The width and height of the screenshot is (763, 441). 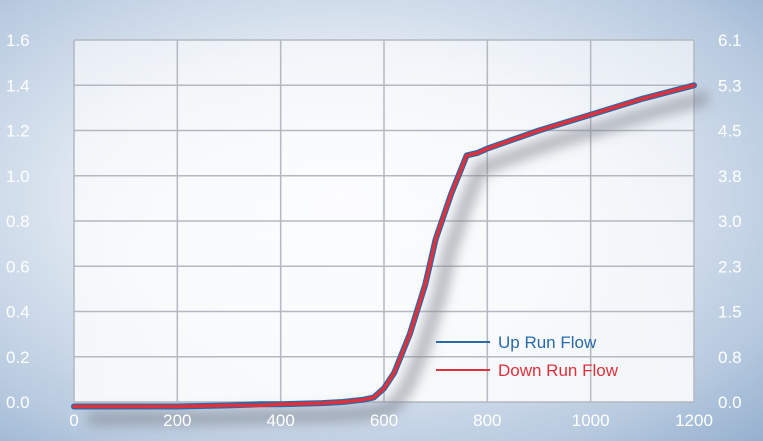 I want to click on x-tick-label: 800, so click(x=487, y=420).